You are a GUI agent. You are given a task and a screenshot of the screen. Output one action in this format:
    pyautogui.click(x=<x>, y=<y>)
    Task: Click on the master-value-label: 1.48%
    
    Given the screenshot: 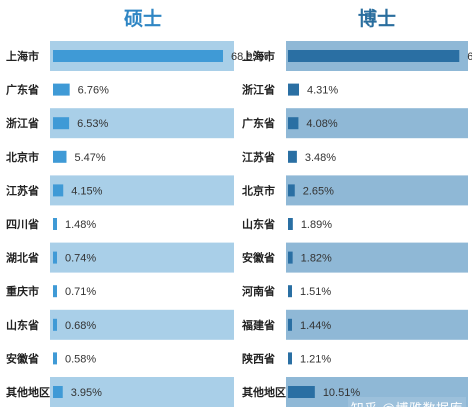 What is the action you would take?
    pyautogui.click(x=80, y=225)
    